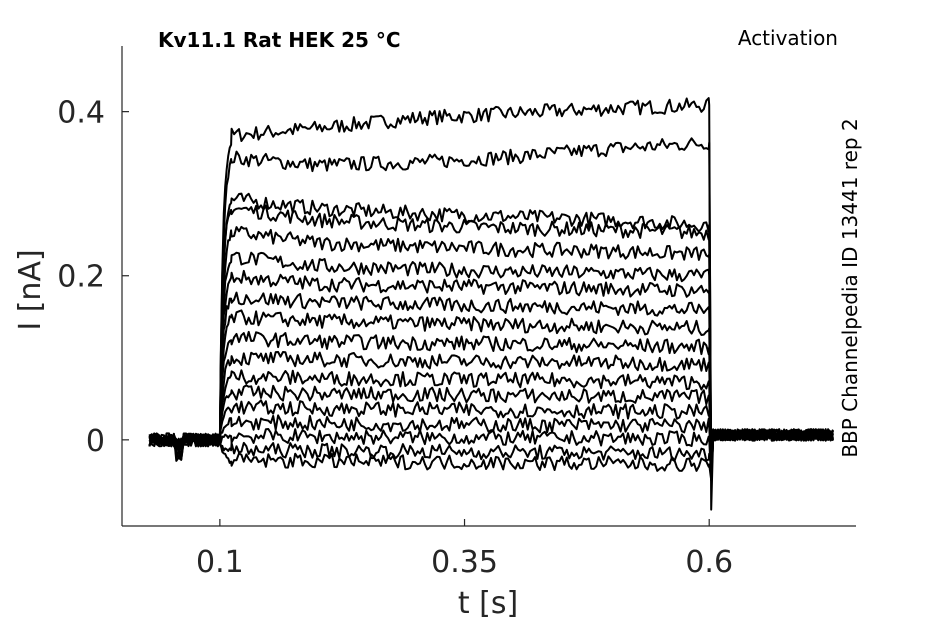 The image size is (945, 624). Describe the element at coordinates (464, 562) in the screenshot. I see `x-tick-label: 0.35` at that location.